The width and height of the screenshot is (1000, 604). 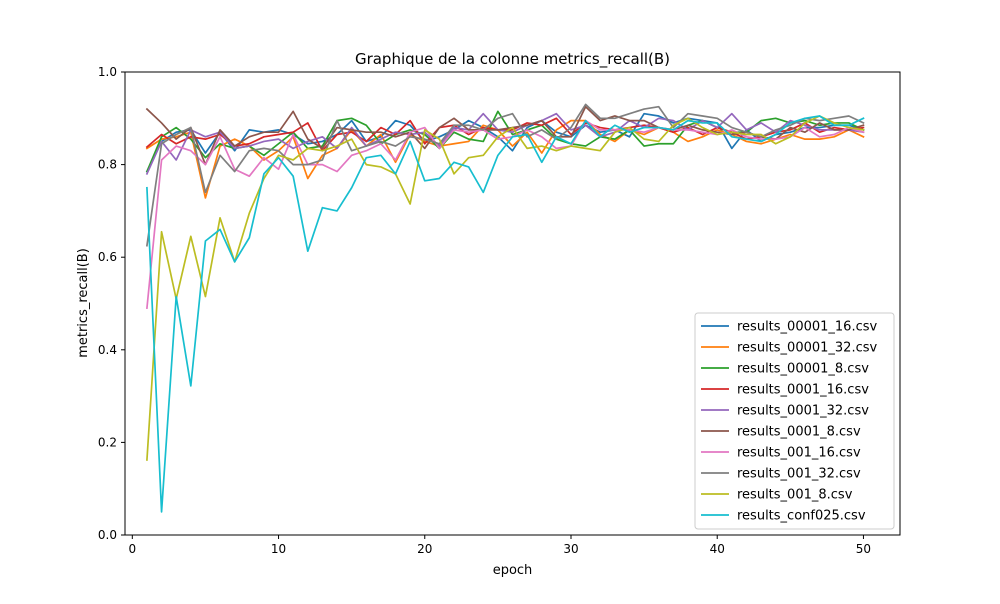 I want to click on x-tick-label: 30, so click(x=570, y=549).